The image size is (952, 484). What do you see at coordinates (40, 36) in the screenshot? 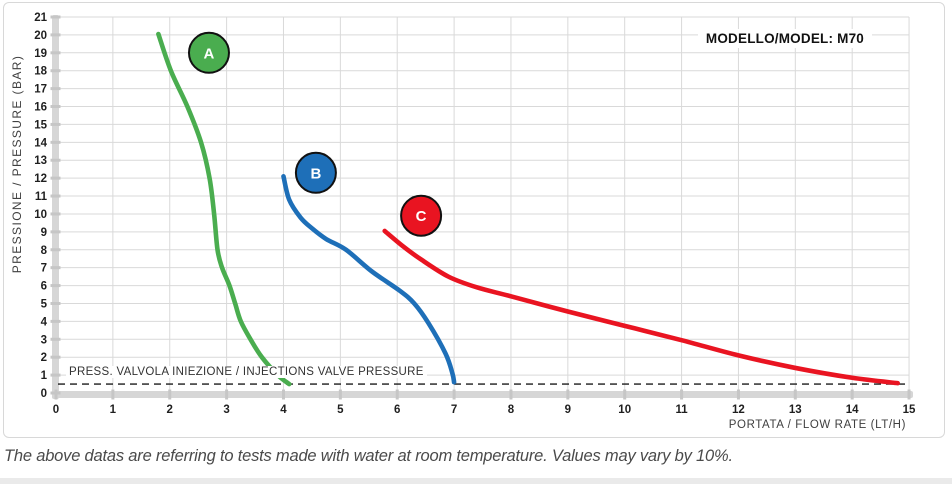
I see `y-tick-label: 20` at bounding box center [40, 36].